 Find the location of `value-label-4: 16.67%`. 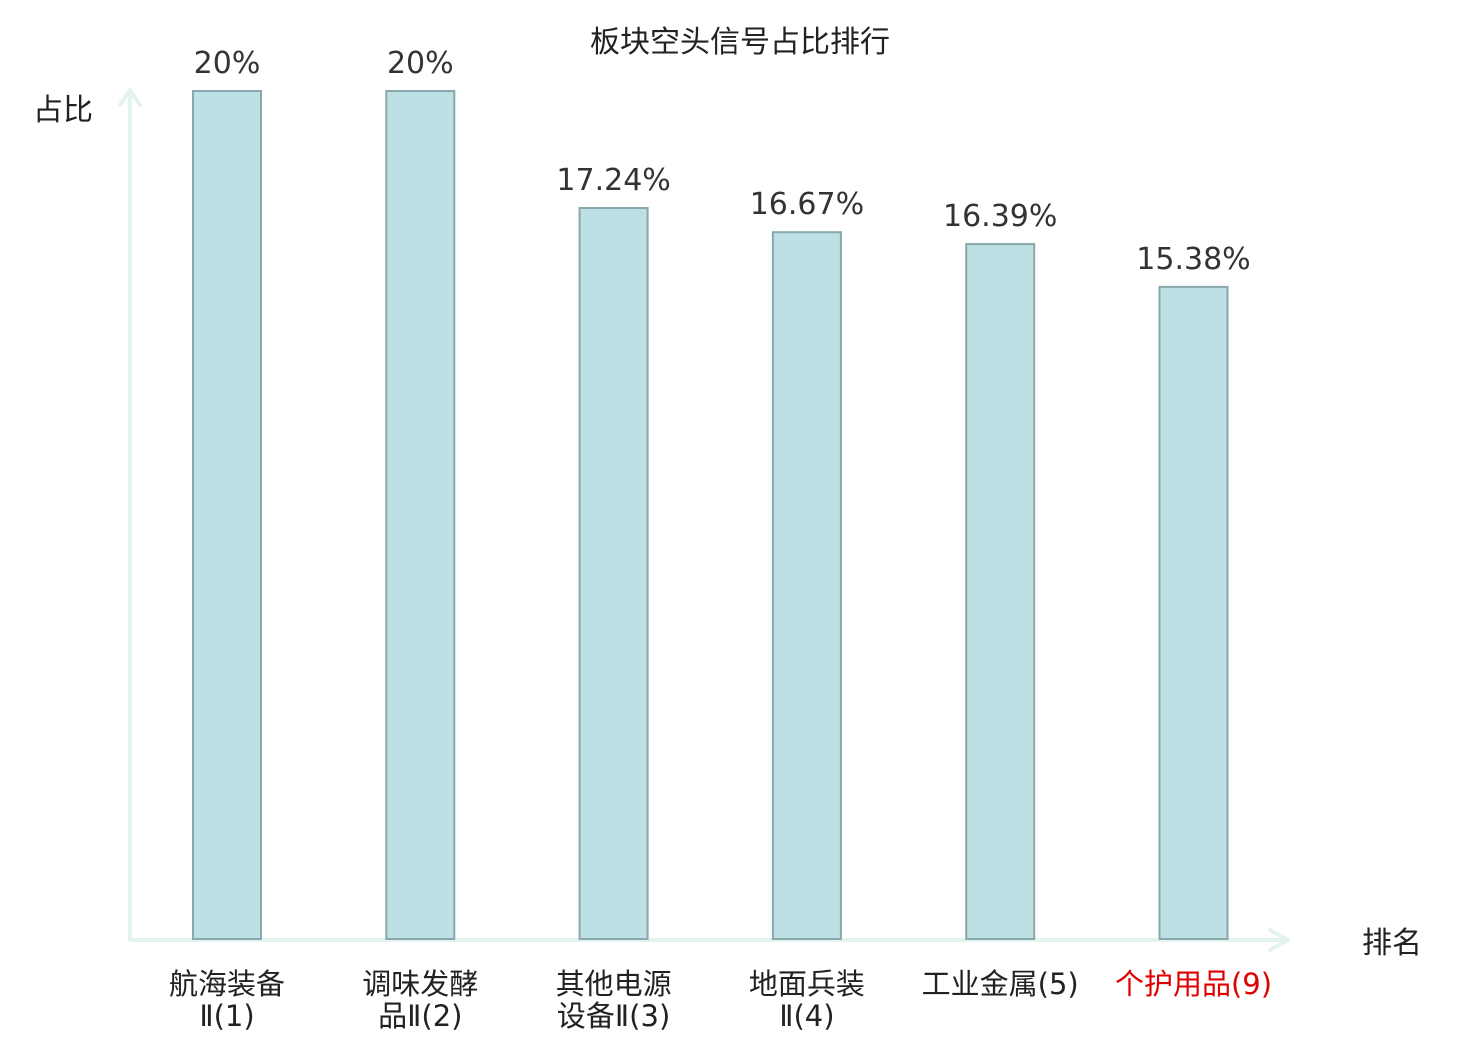

value-label-4: 16.67% is located at coordinates (807, 204).